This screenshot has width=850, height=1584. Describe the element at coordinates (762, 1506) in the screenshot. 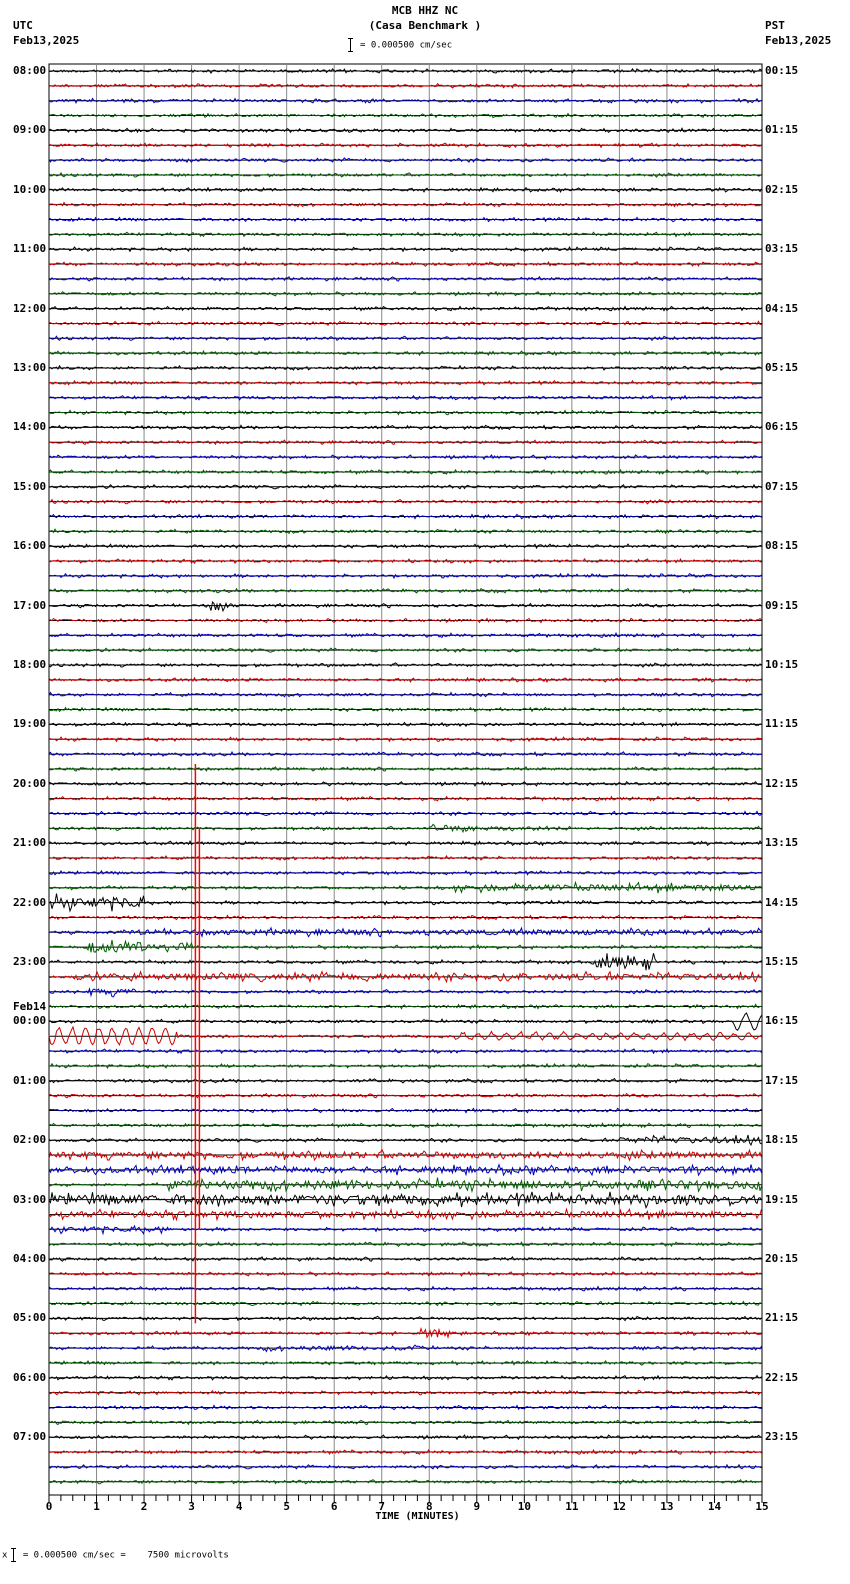

I see `x-tick-label: 15` at that location.